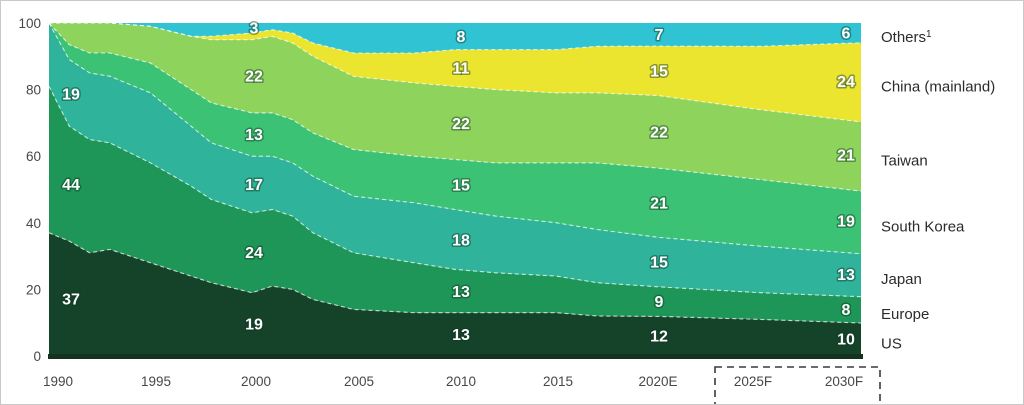 This screenshot has width=1024, height=405. I want to click on value-label-taiwan-2020: 22, so click(659, 132).